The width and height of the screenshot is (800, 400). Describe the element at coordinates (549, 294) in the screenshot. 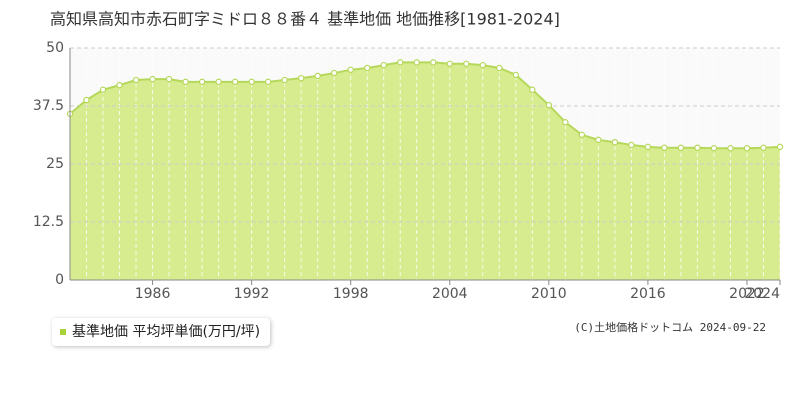

I see `x-tick-label: 2010` at that location.